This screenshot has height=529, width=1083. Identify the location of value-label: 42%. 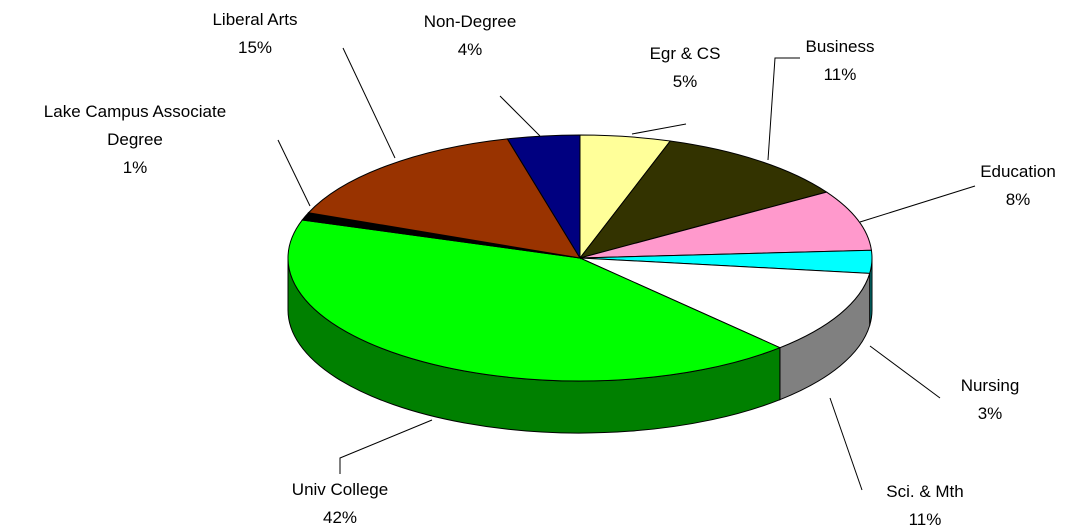
(340, 517).